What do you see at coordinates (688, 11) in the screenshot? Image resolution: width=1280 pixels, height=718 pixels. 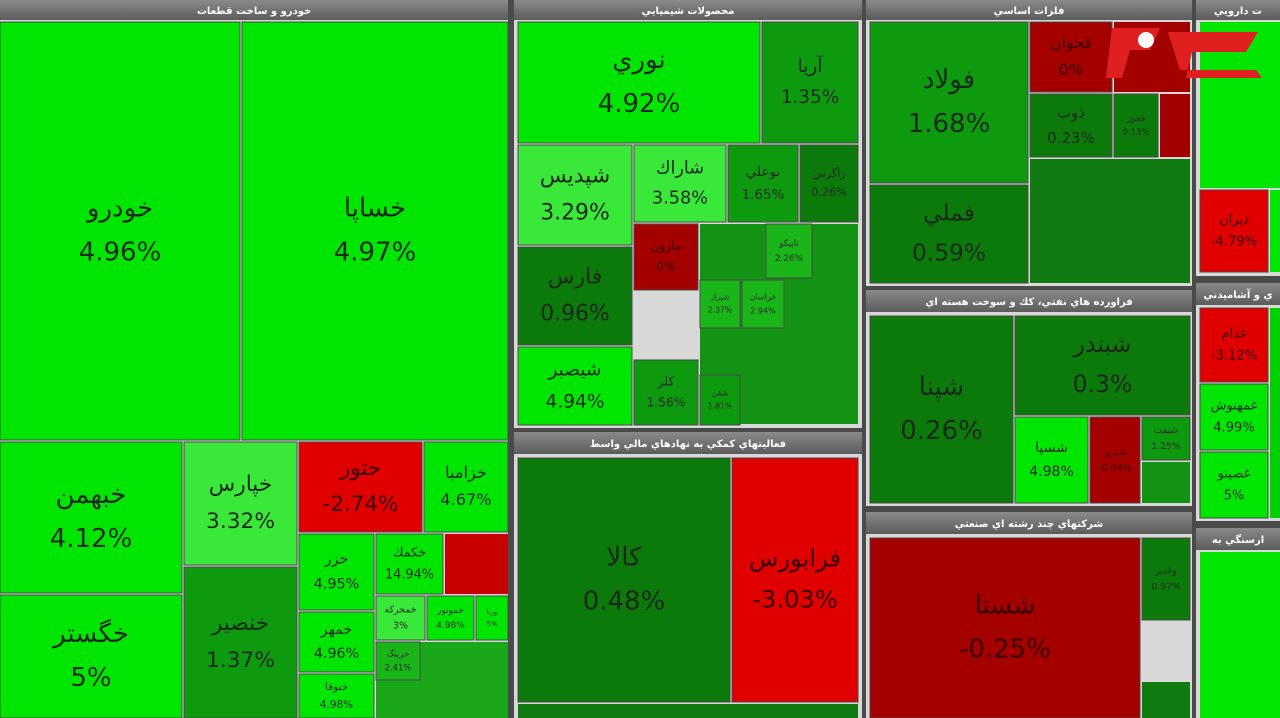 I see `sector-title: محصولات شيميايي` at bounding box center [688, 11].